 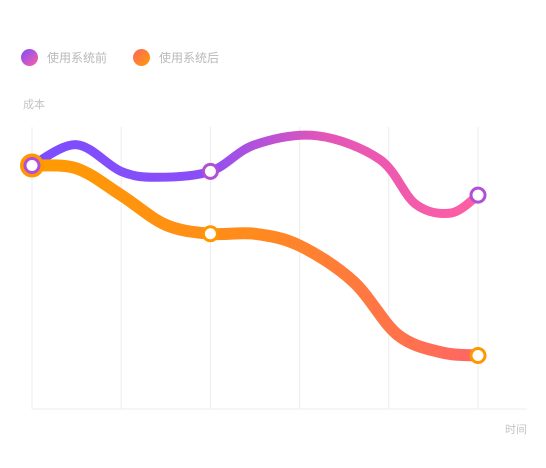 I want to click on x-axis-label: 时间, so click(x=516, y=429).